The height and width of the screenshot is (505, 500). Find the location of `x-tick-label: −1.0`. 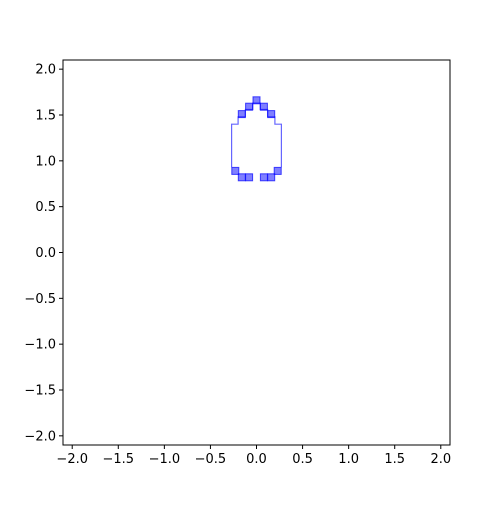

x-tick-label: −1.0 is located at coordinates (165, 459).